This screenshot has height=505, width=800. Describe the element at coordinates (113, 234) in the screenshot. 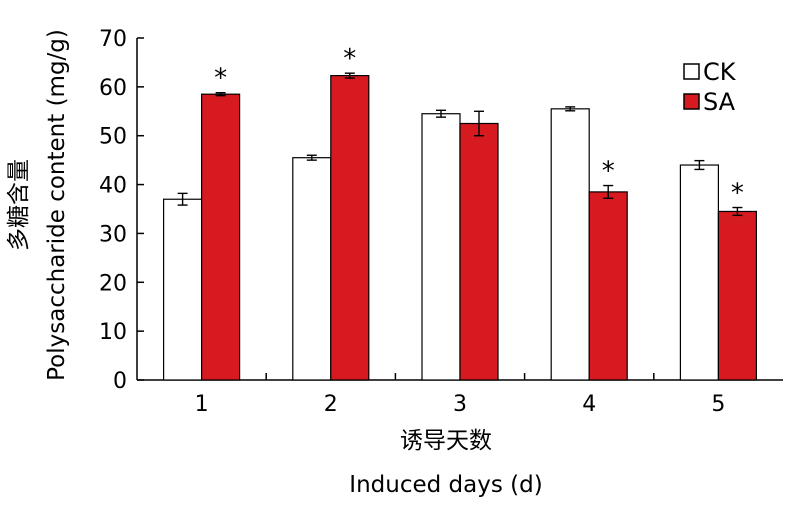

I see `y-tick-label: 30` at that location.